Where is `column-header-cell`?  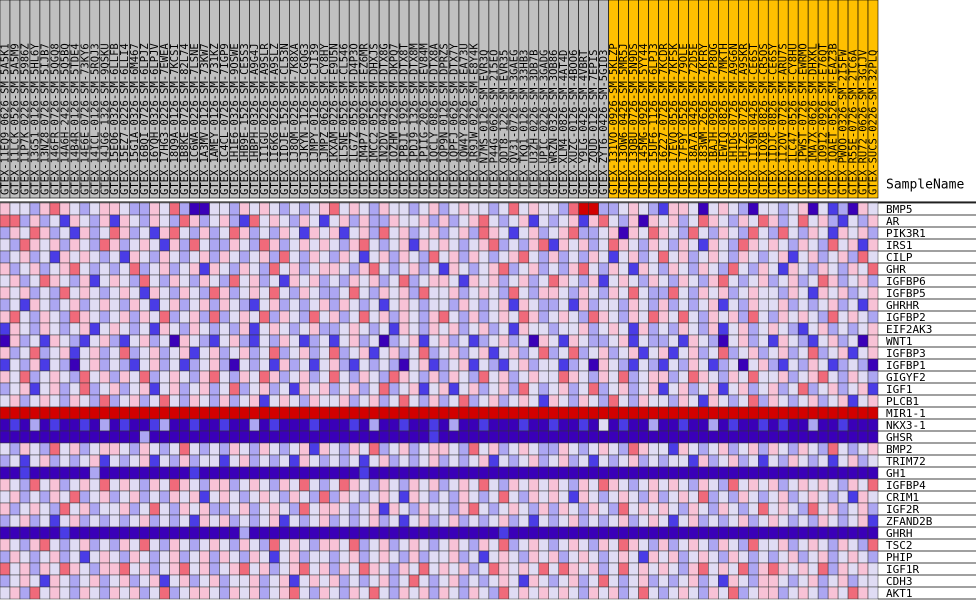 column-header-cell is located at coordinates (873, 99).